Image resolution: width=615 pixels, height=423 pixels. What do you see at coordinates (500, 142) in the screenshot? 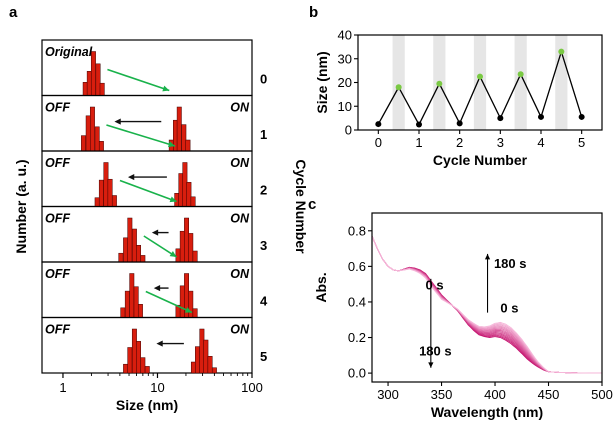
I see `x-tick-label: 3` at bounding box center [500, 142].